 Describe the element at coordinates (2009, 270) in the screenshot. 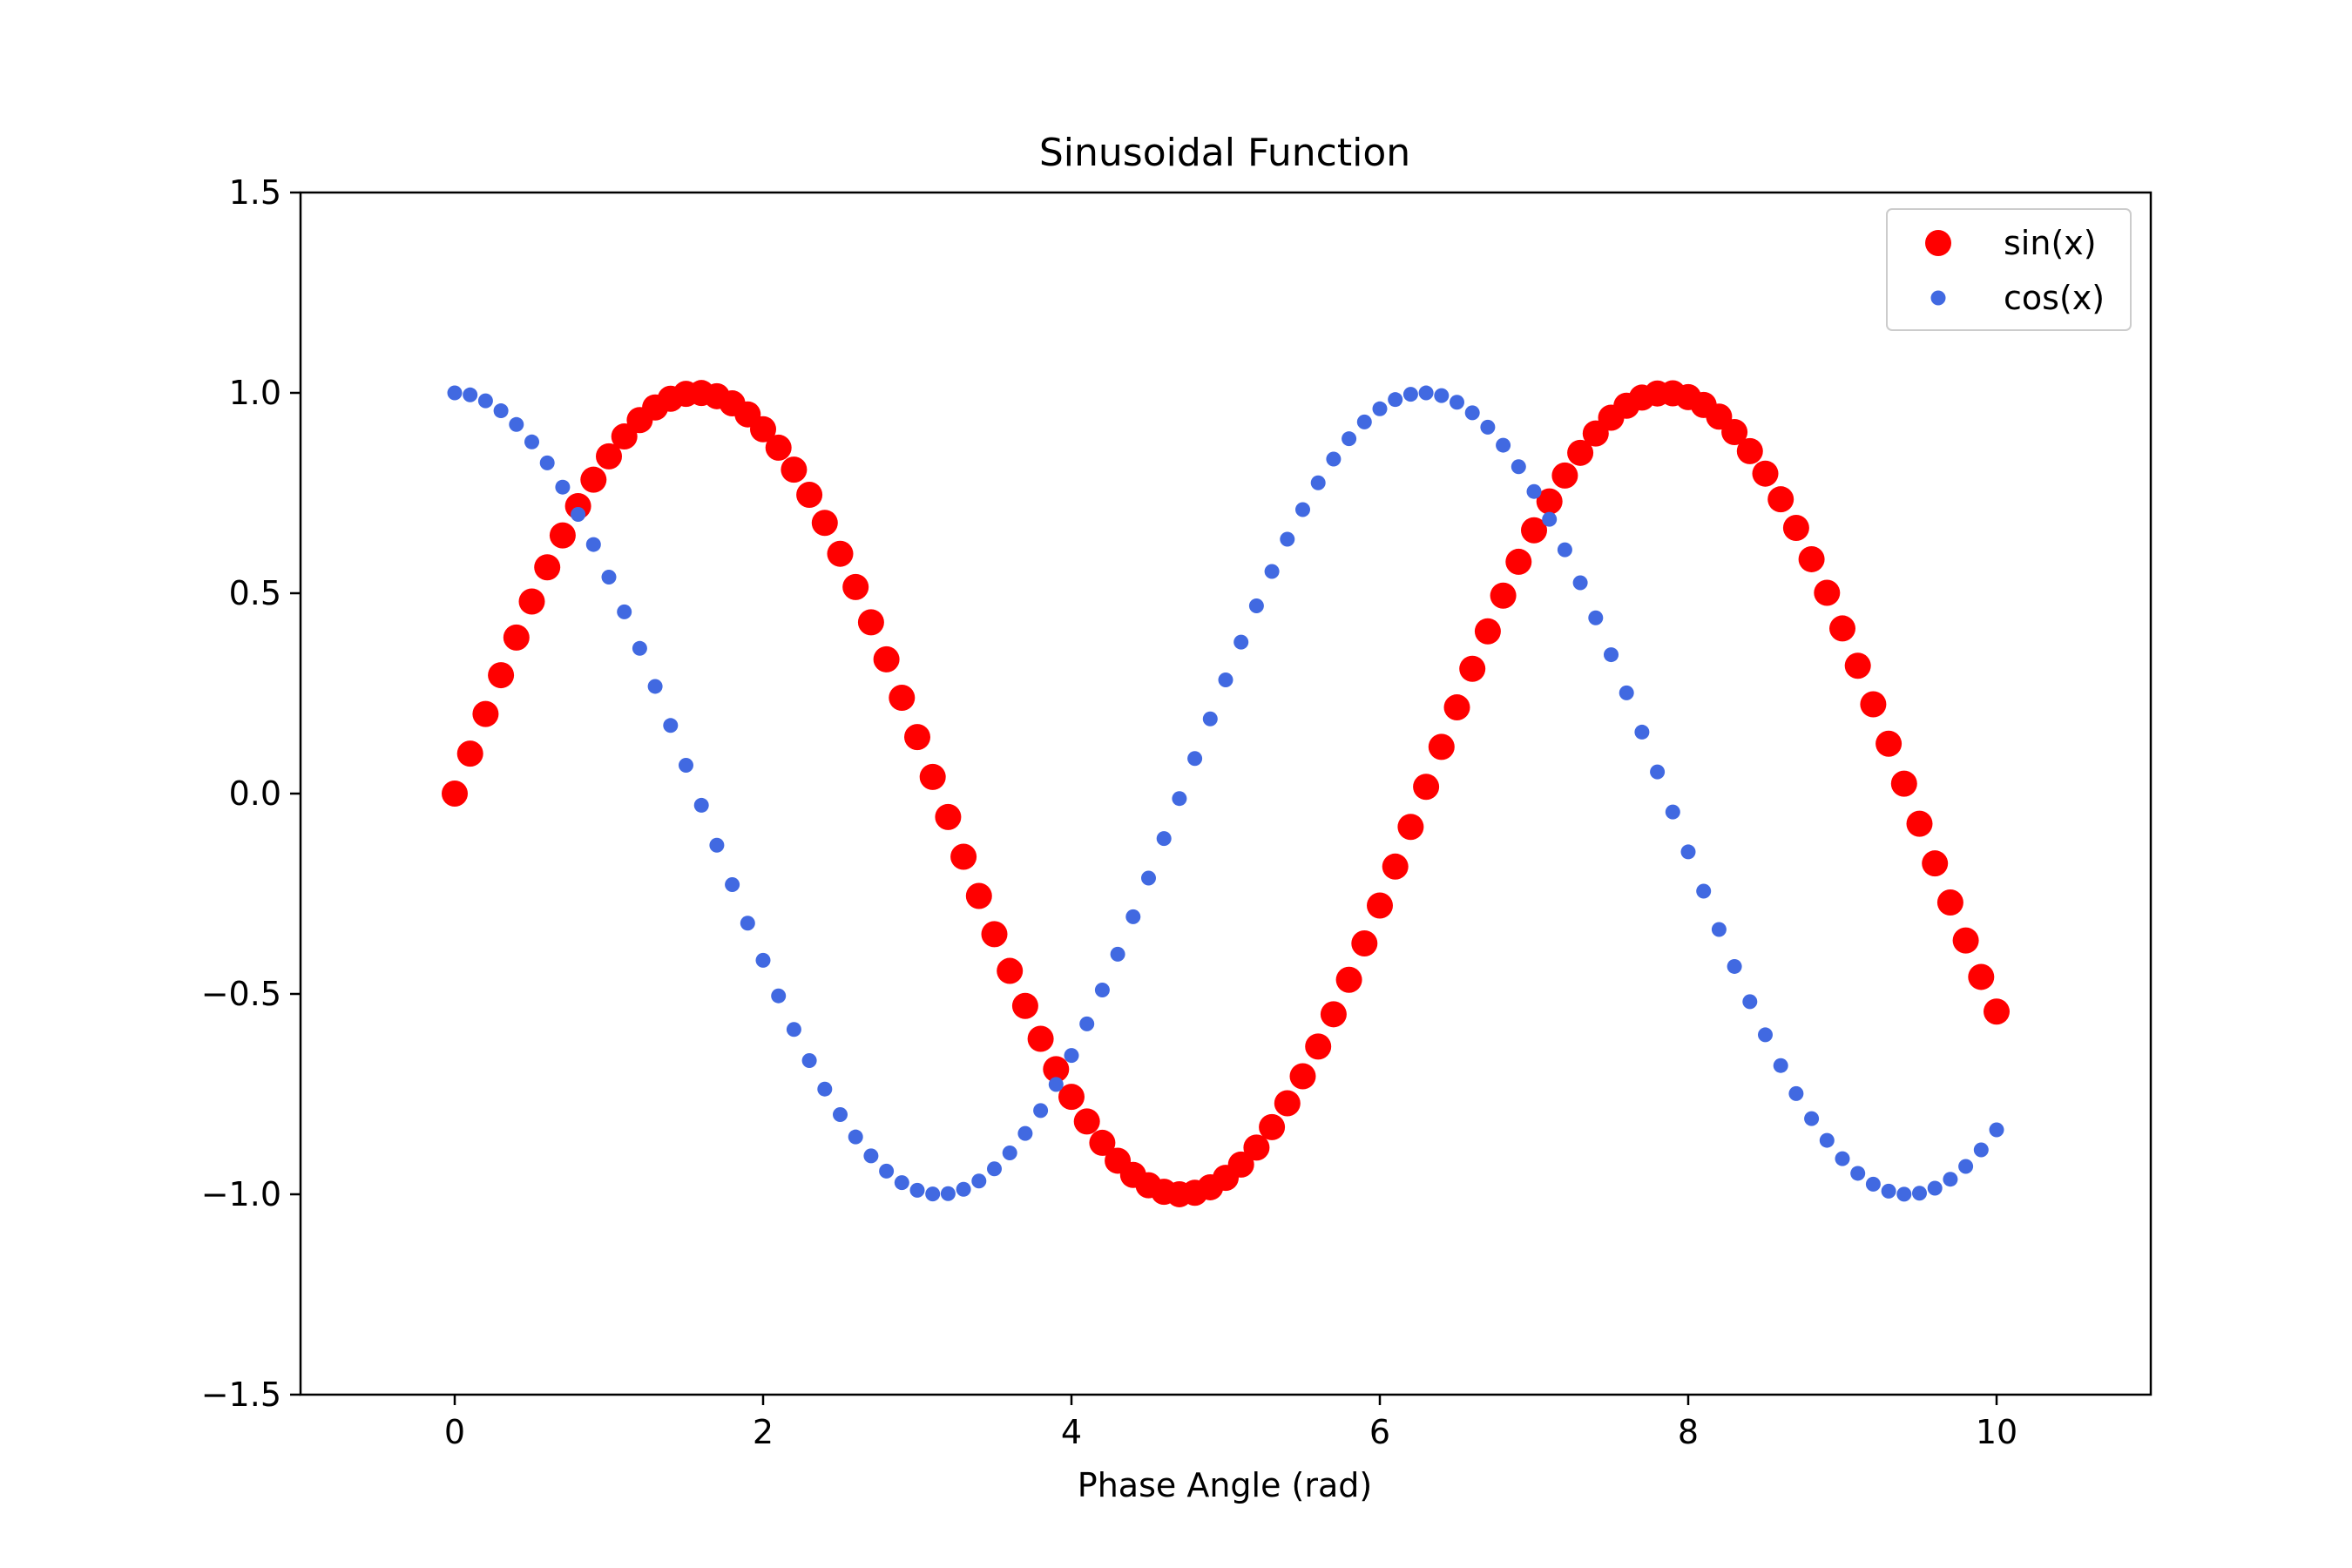

I see `legend: sin(x) cos(x)` at that location.